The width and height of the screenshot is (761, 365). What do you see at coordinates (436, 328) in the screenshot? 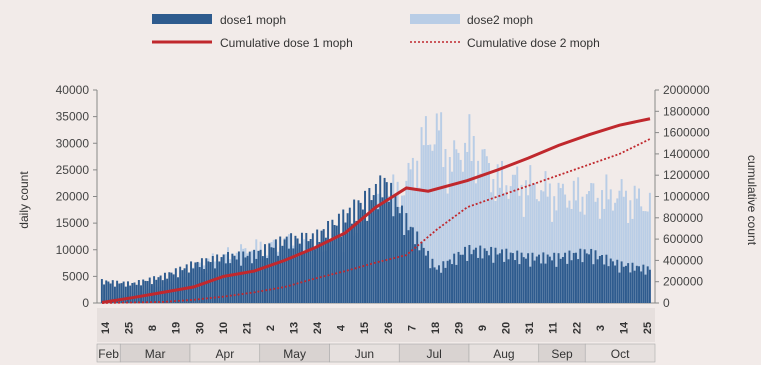
I see `x-day-tick-label: 18` at bounding box center [436, 328].